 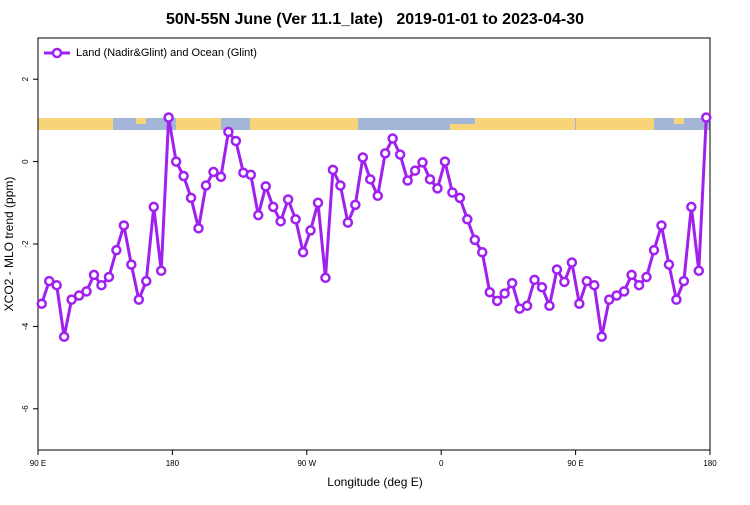 I want to click on y-tick-label: -2, so click(x=25, y=244).